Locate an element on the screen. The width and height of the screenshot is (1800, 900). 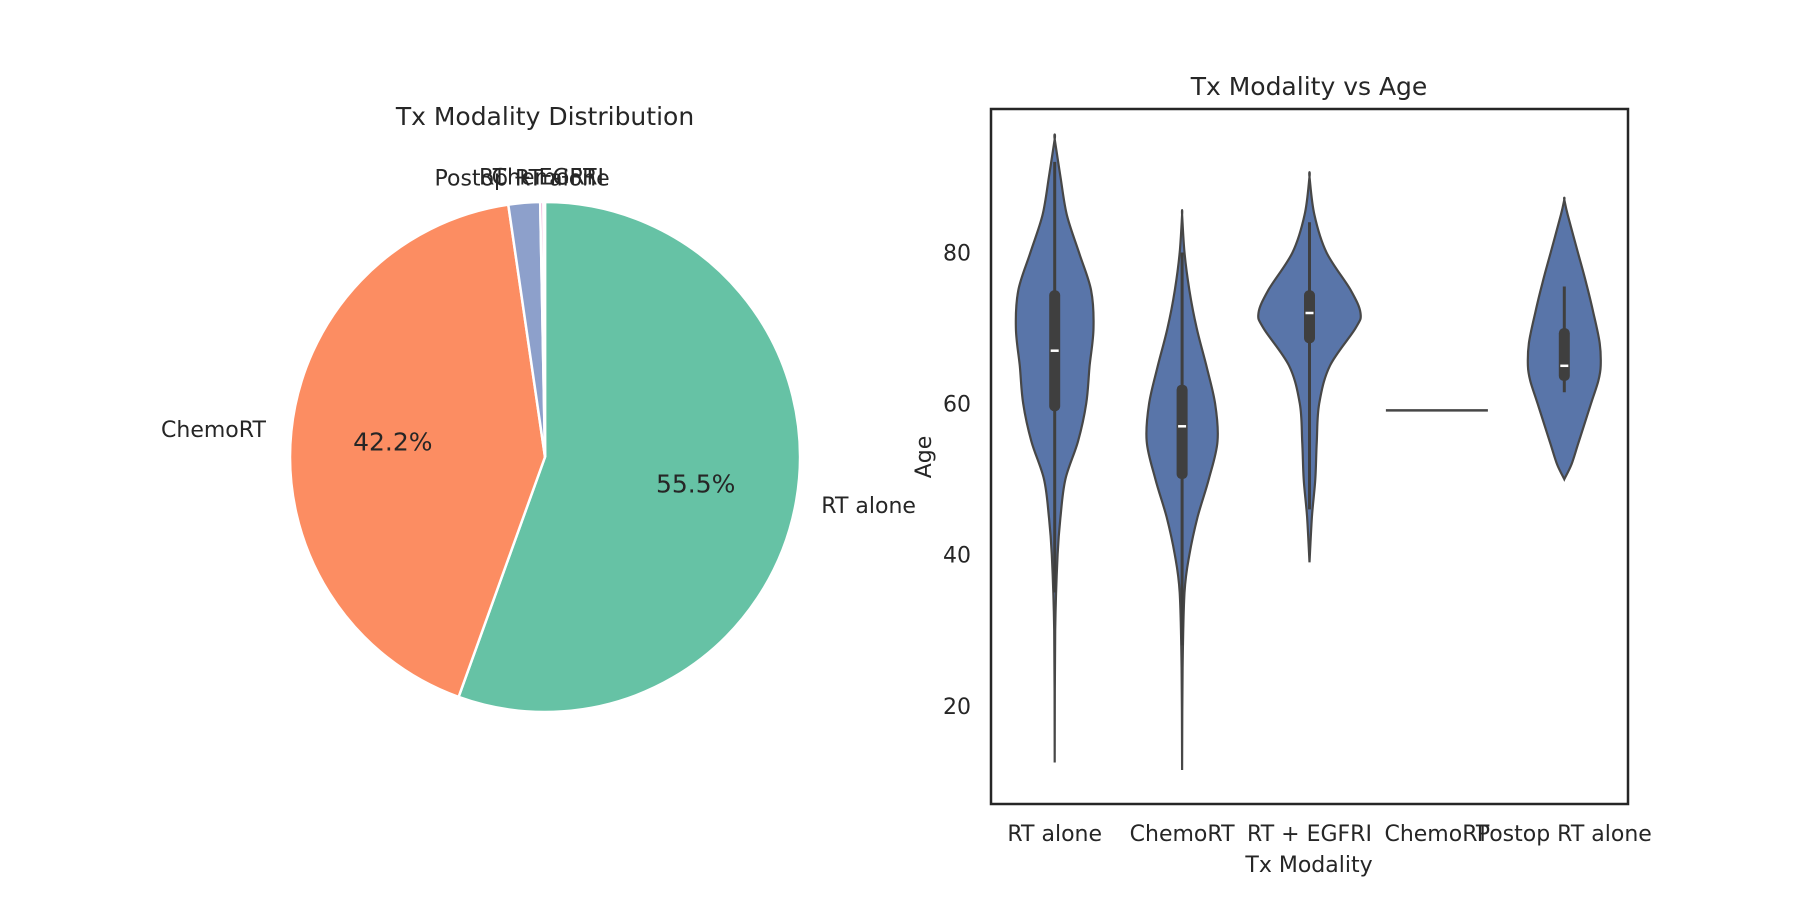
pie-chart-title: Tx Modality Distribution is located at coordinates (544, 116).